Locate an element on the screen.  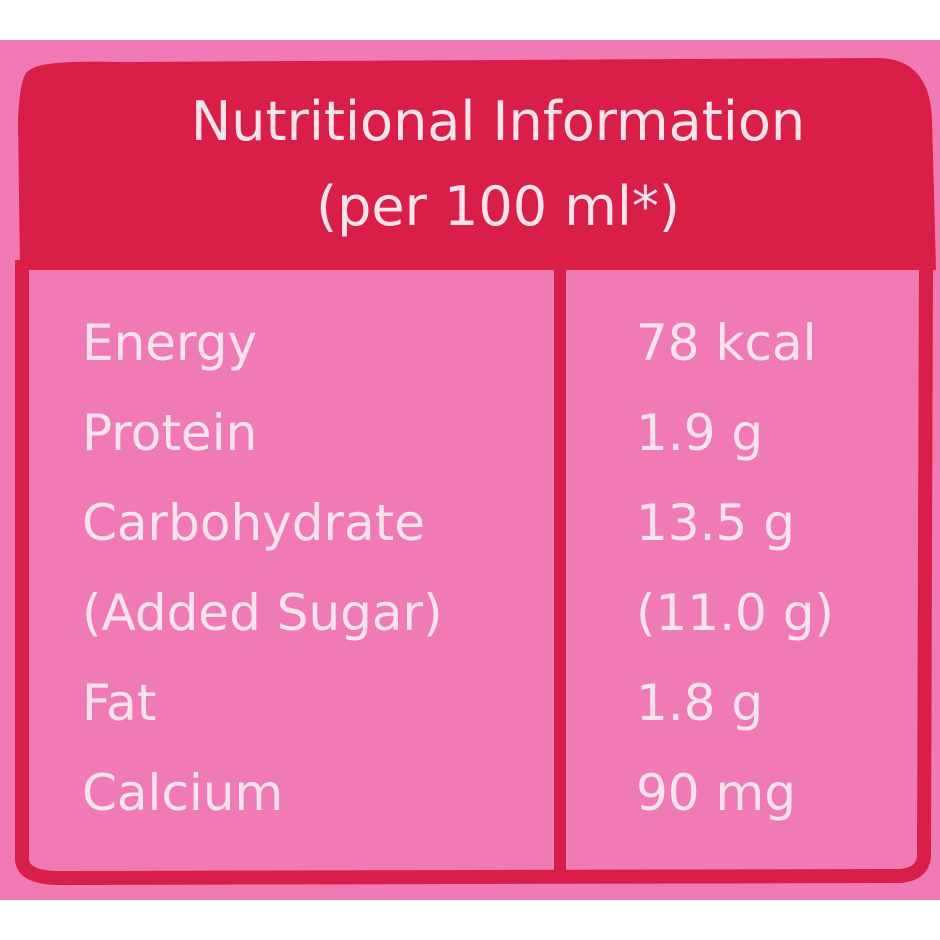
nutrient-amount: (11.0 g) is located at coordinates (735, 613).